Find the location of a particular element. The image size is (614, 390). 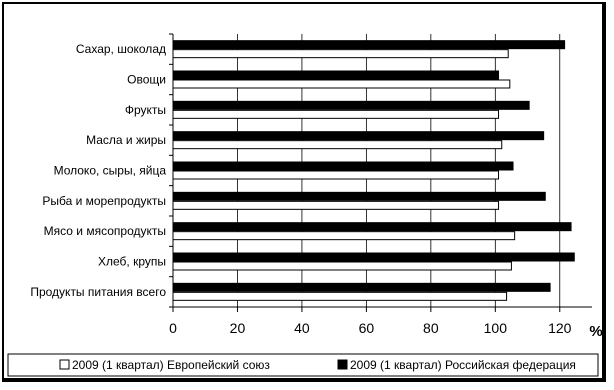

legend-swatch-rf is located at coordinates (342, 364).